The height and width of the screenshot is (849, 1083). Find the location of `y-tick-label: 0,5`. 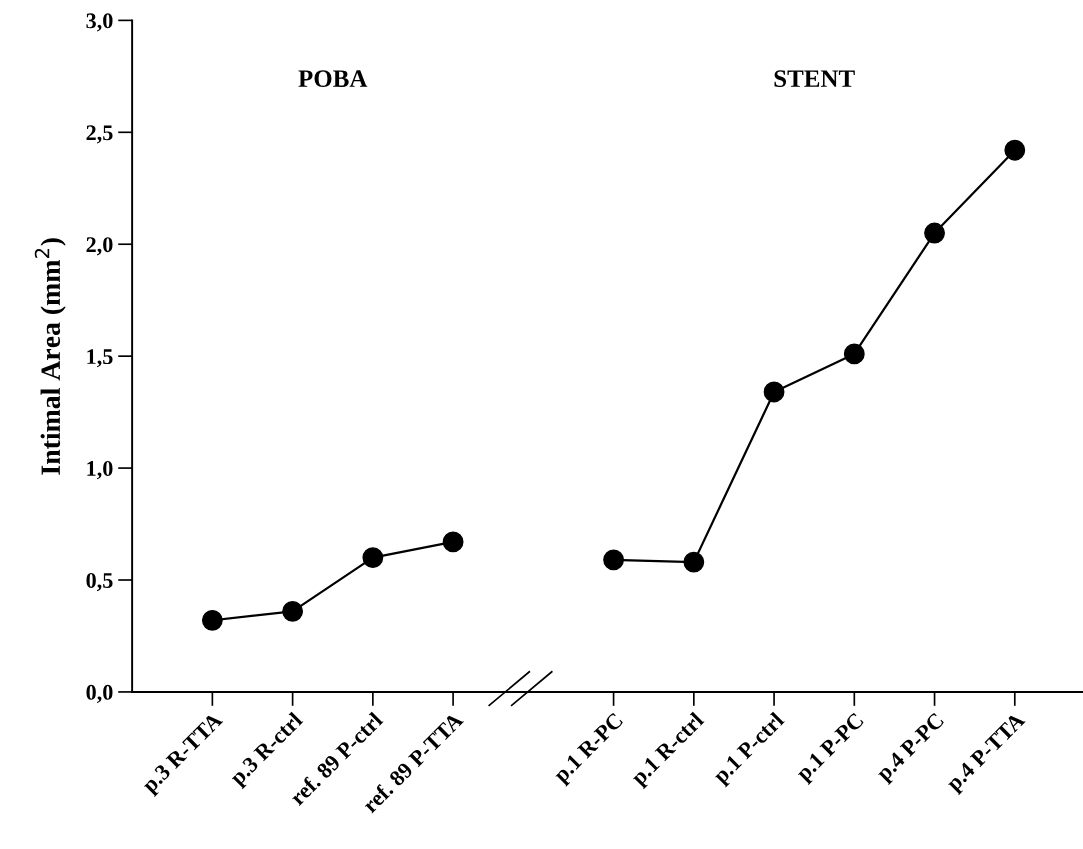

y-tick-label: 0,5 is located at coordinates (99, 582).